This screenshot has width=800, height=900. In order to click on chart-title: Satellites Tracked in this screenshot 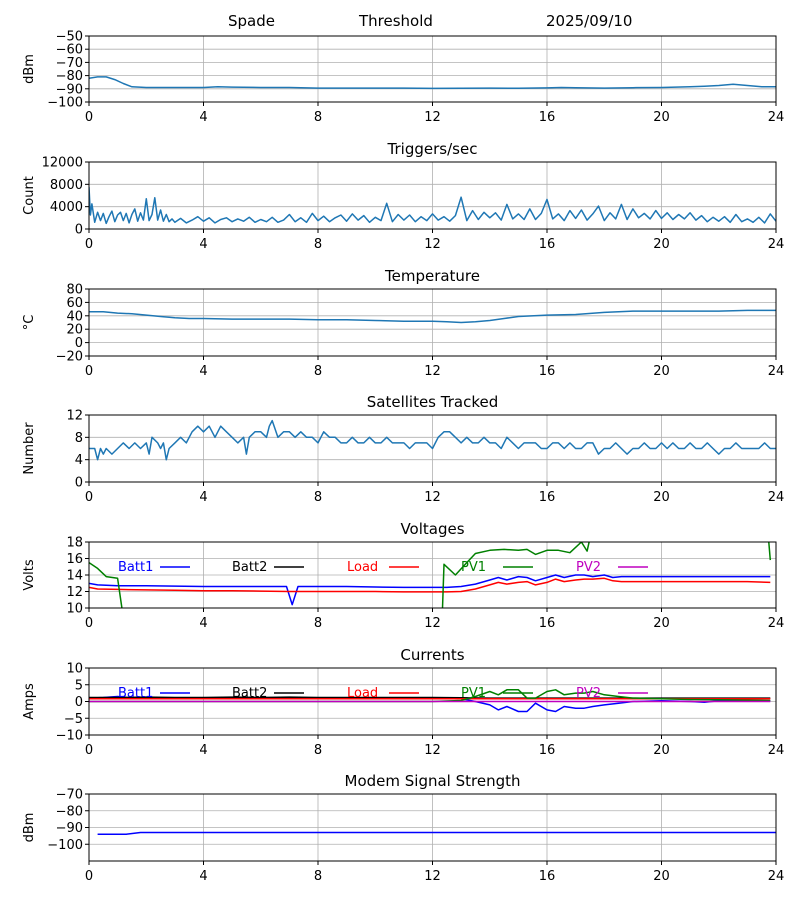, I will do `click(432, 402)`.